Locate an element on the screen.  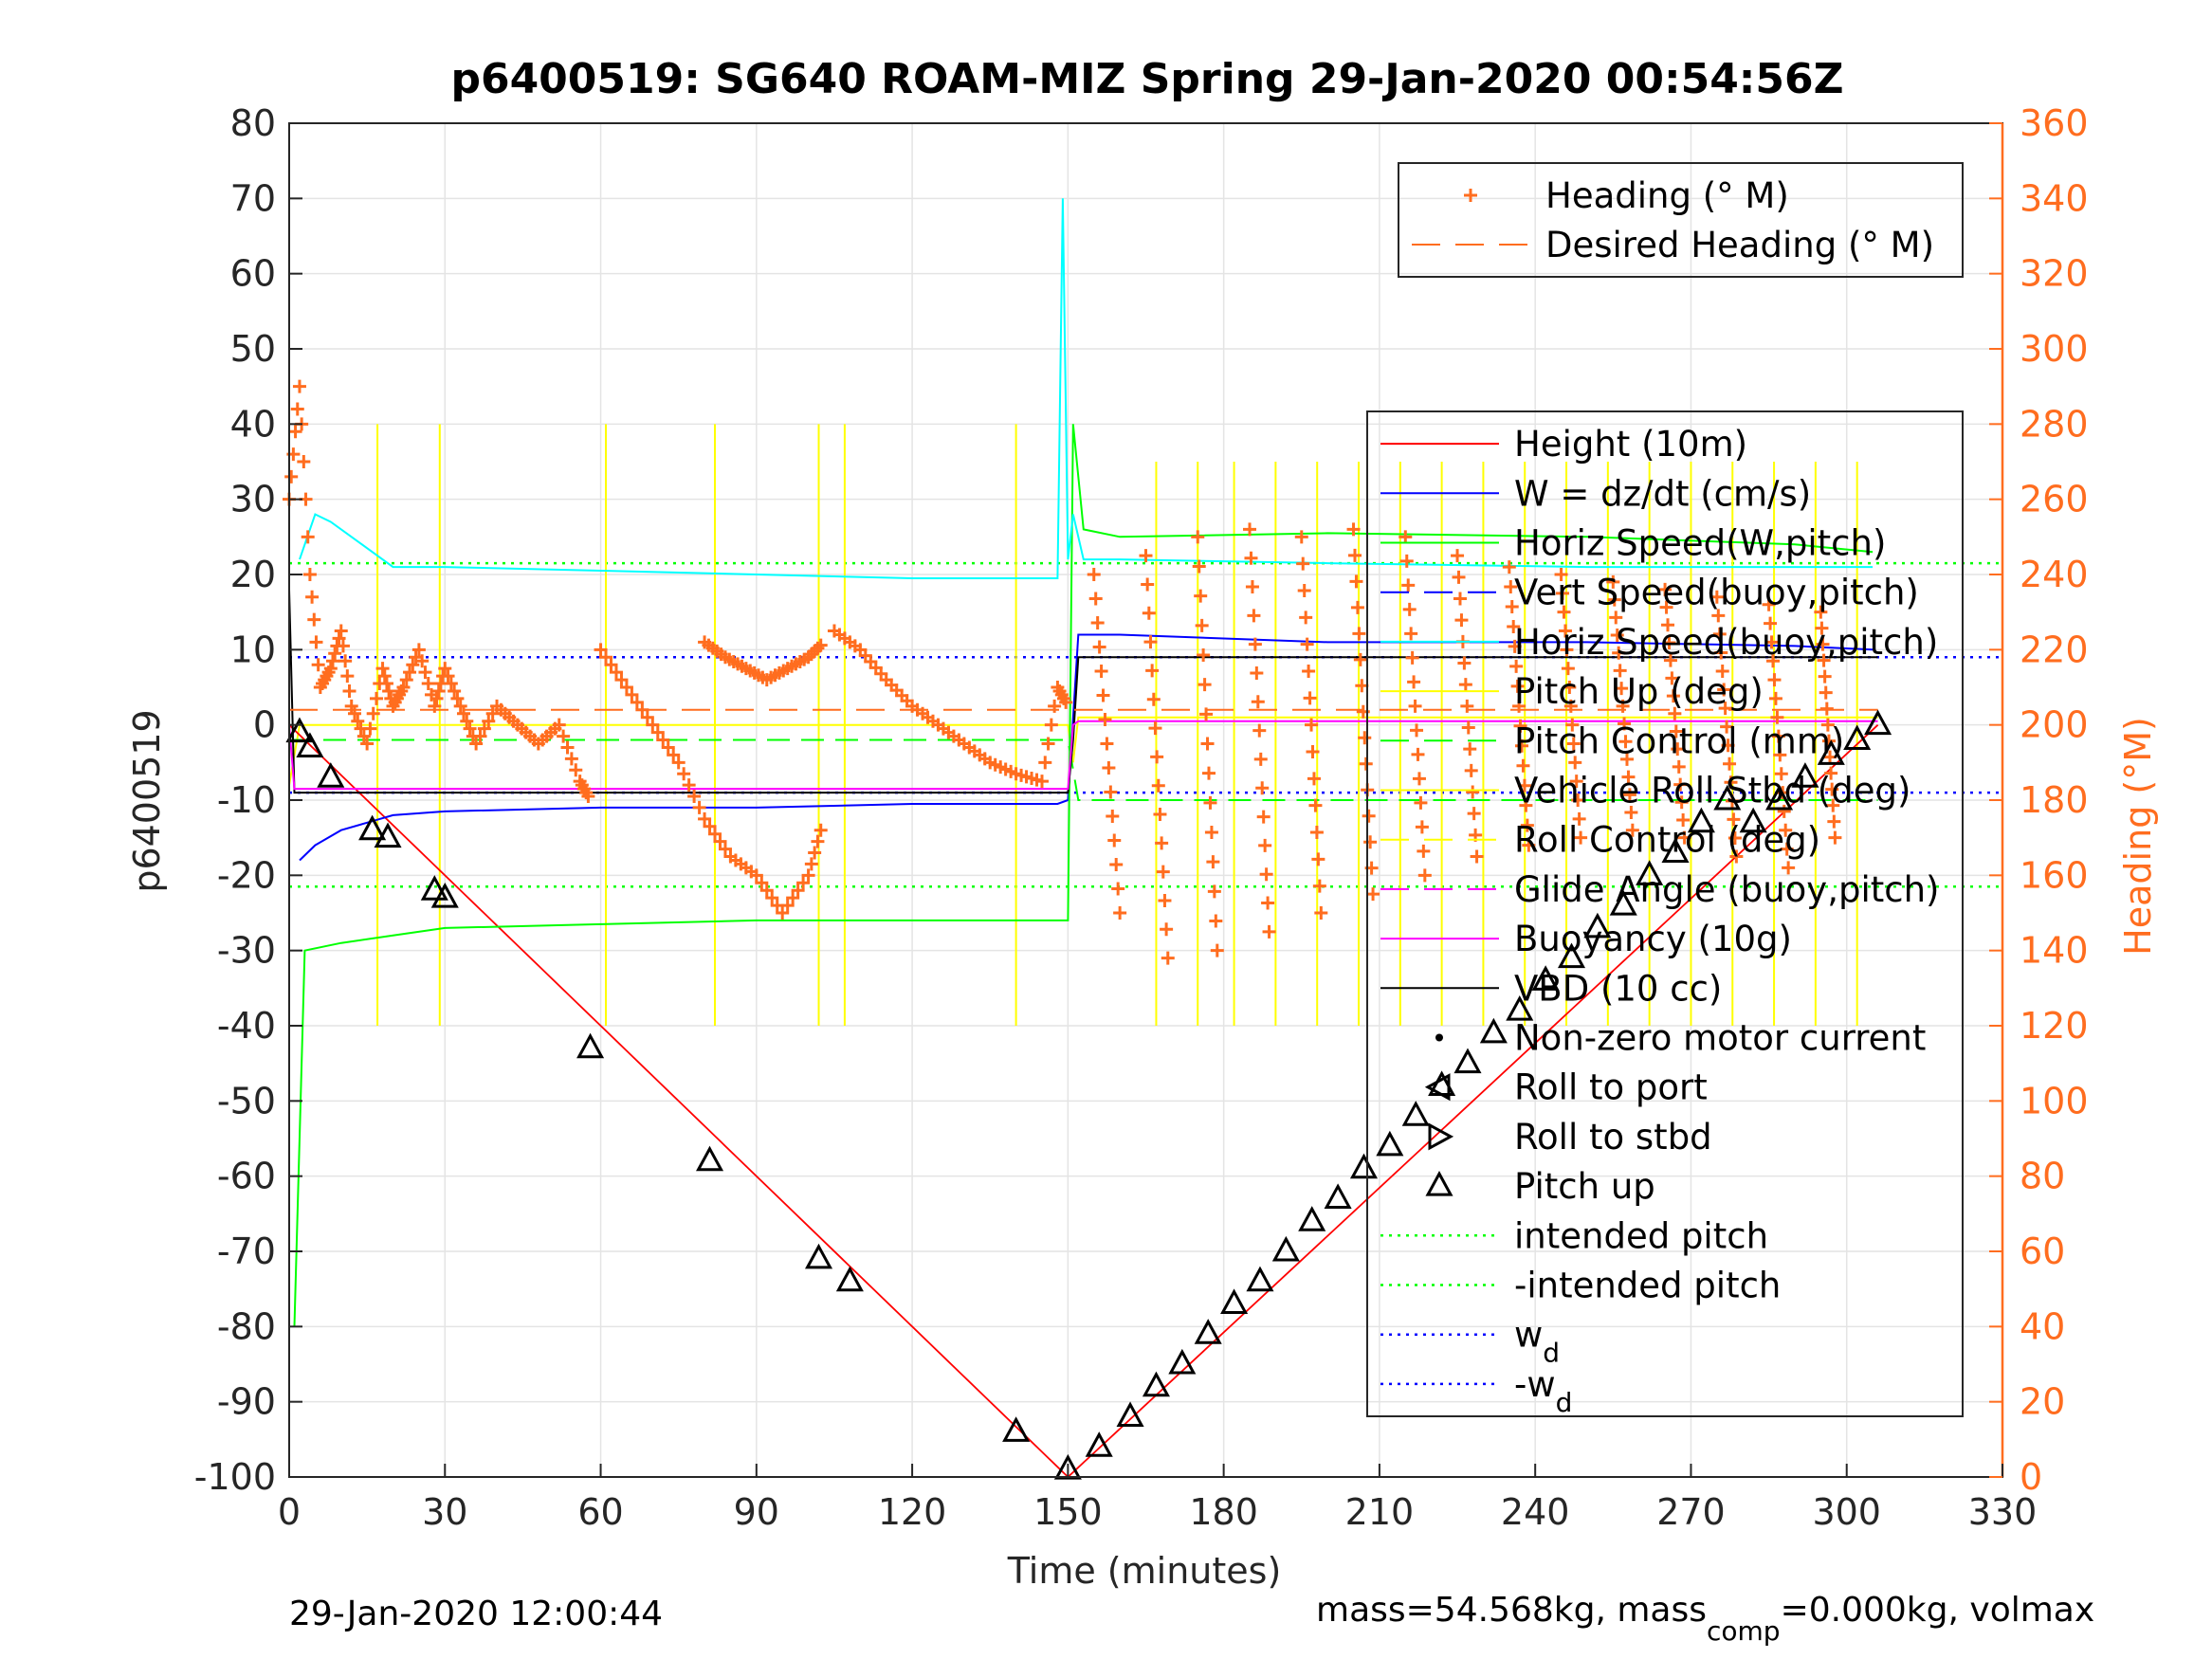
legend-label-text: Pitch Control (mm) is located at coordinates (1679, 740).